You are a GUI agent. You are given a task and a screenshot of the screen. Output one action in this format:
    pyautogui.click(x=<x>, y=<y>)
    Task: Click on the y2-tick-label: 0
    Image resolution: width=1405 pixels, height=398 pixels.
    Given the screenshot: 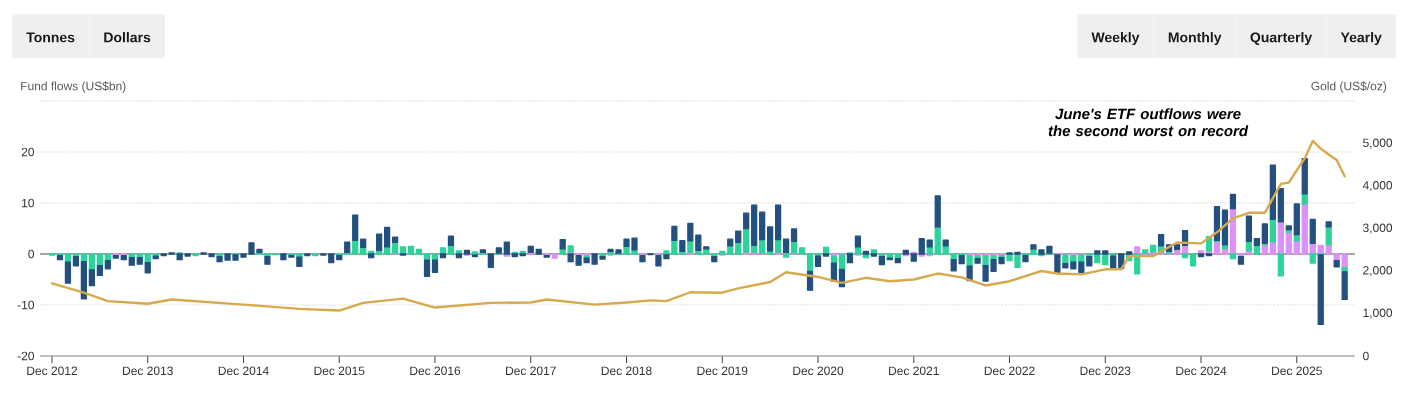 What is the action you would take?
    pyautogui.click(x=1366, y=356)
    